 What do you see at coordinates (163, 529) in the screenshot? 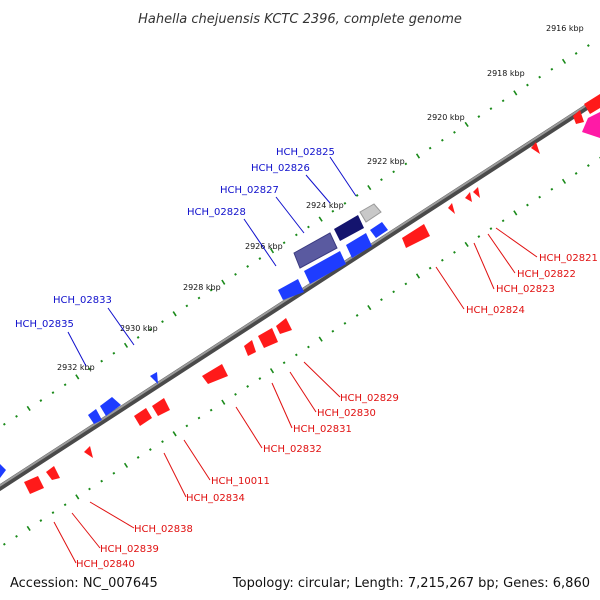
I see `gene-label: HCH_02838` at bounding box center [163, 529].